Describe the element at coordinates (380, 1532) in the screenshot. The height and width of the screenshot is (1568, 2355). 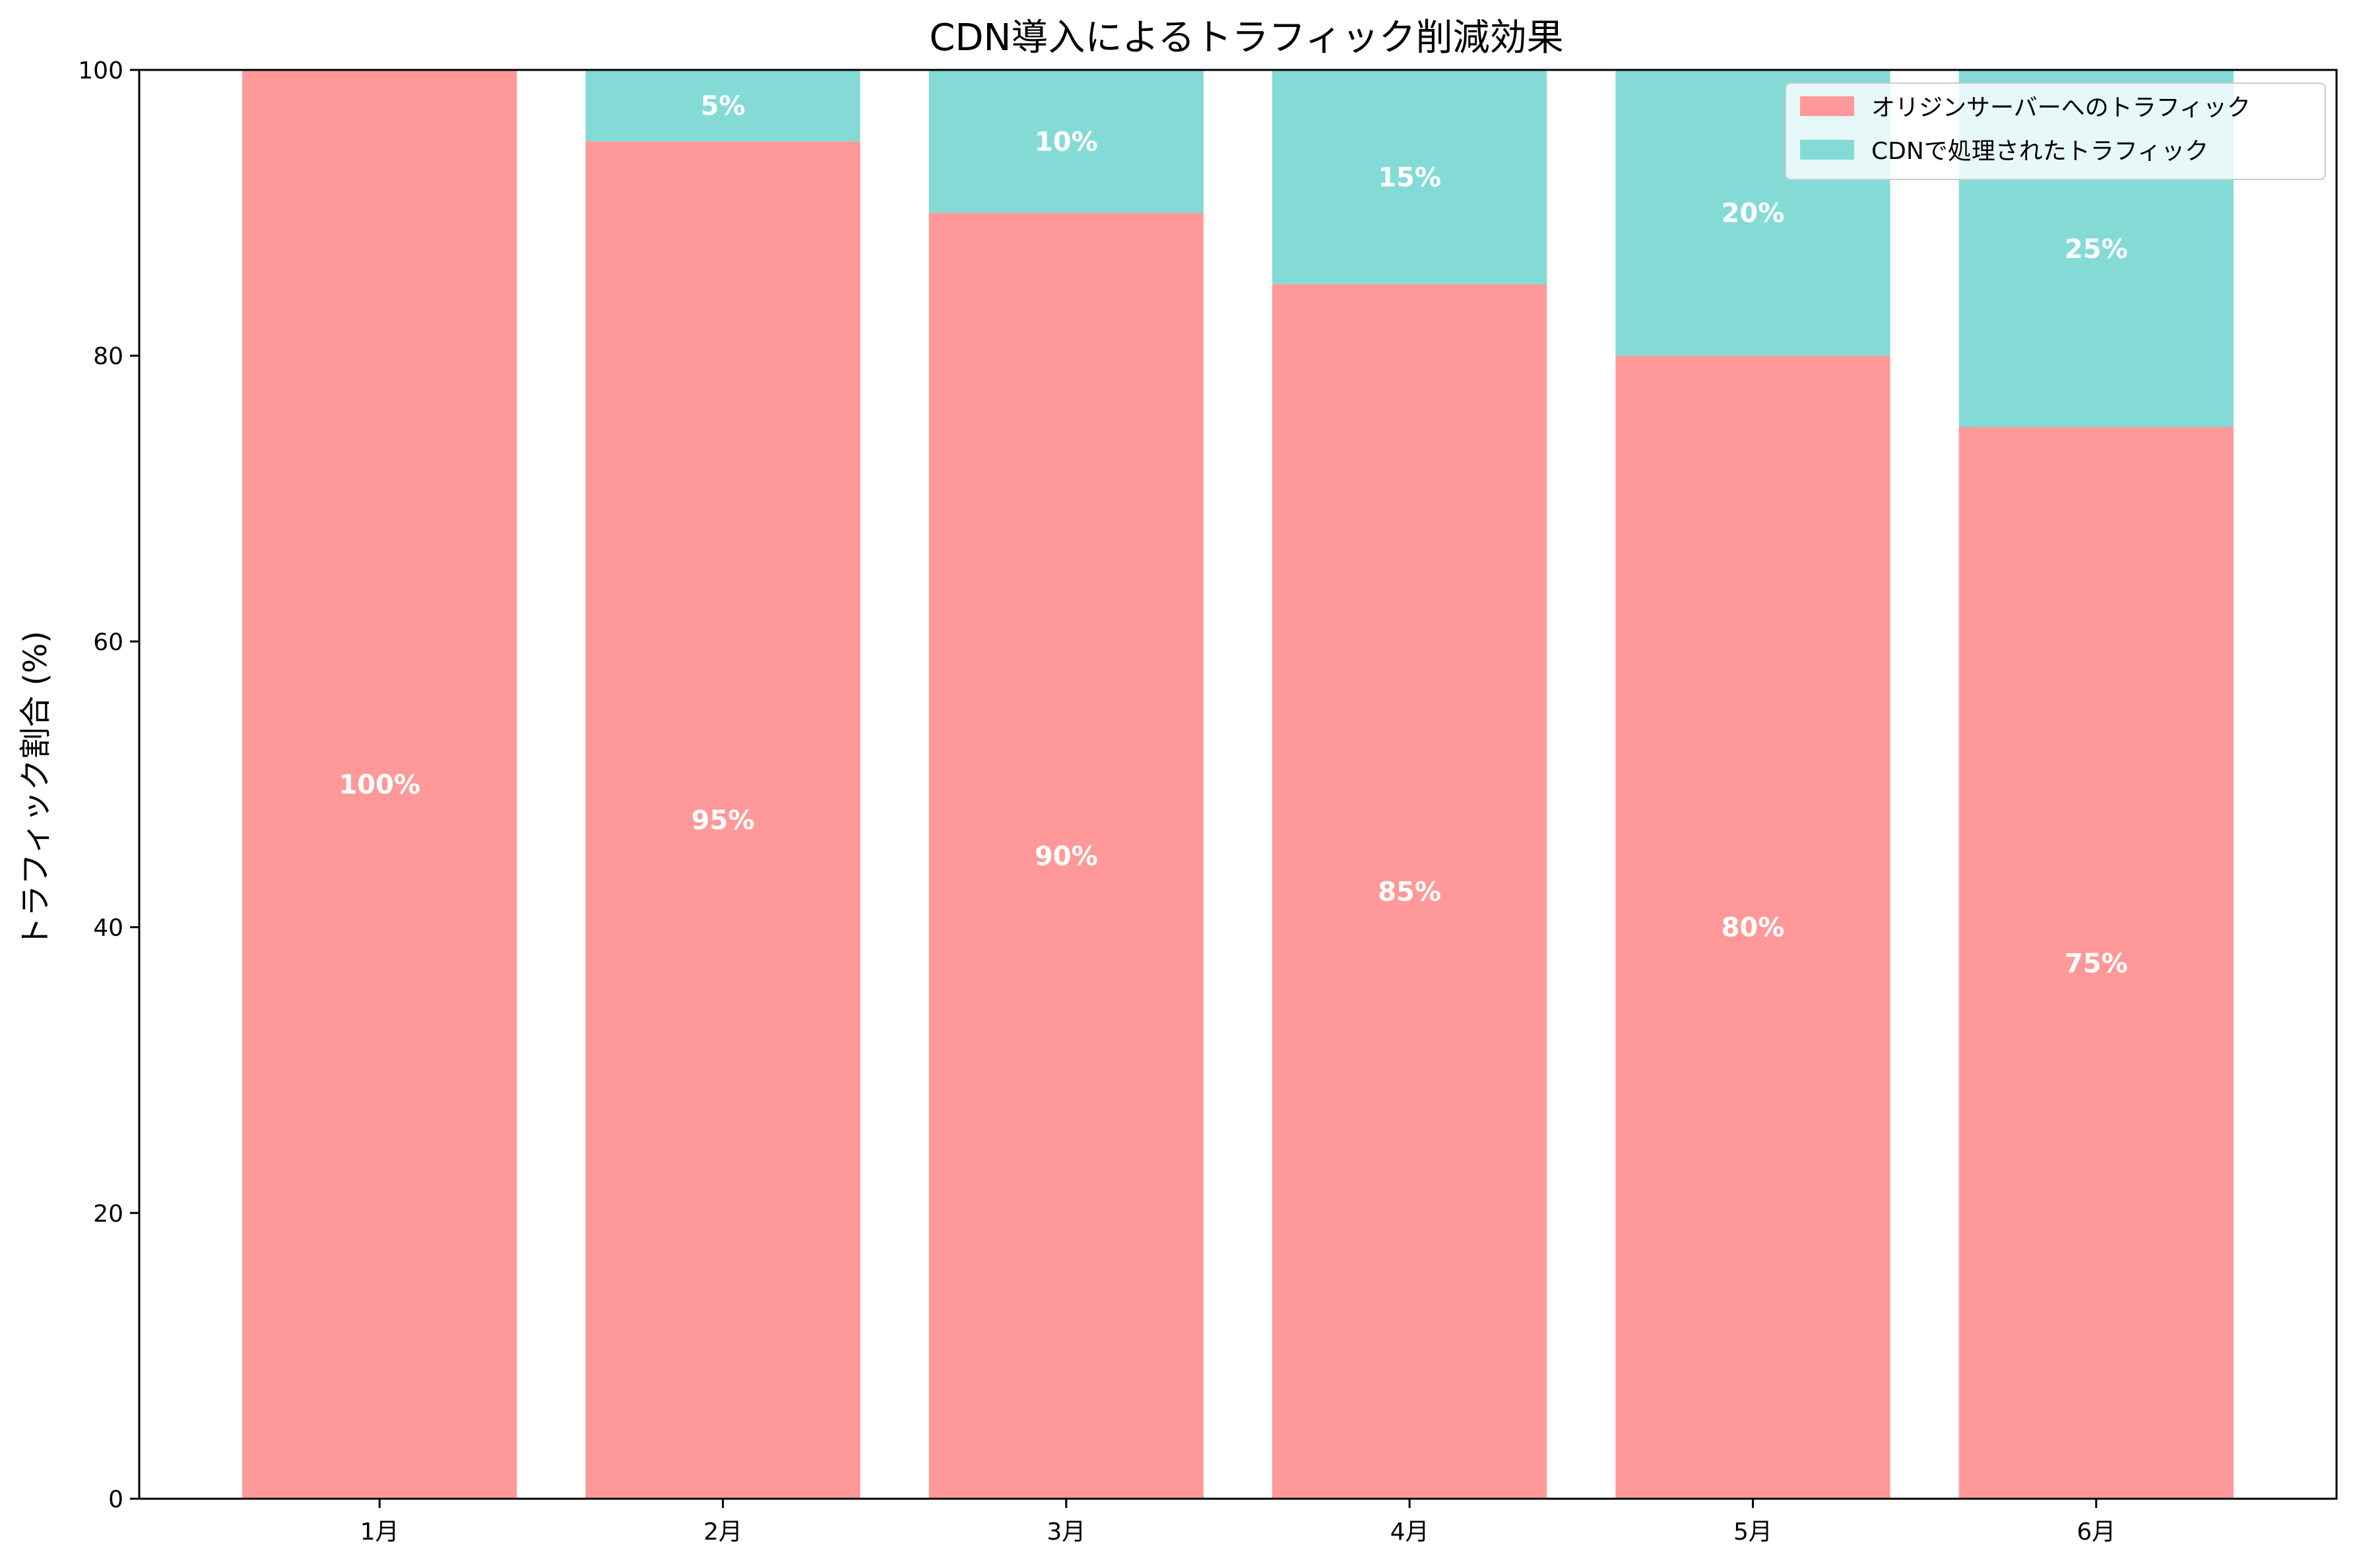
I see `x-tick-label: 1月` at that location.